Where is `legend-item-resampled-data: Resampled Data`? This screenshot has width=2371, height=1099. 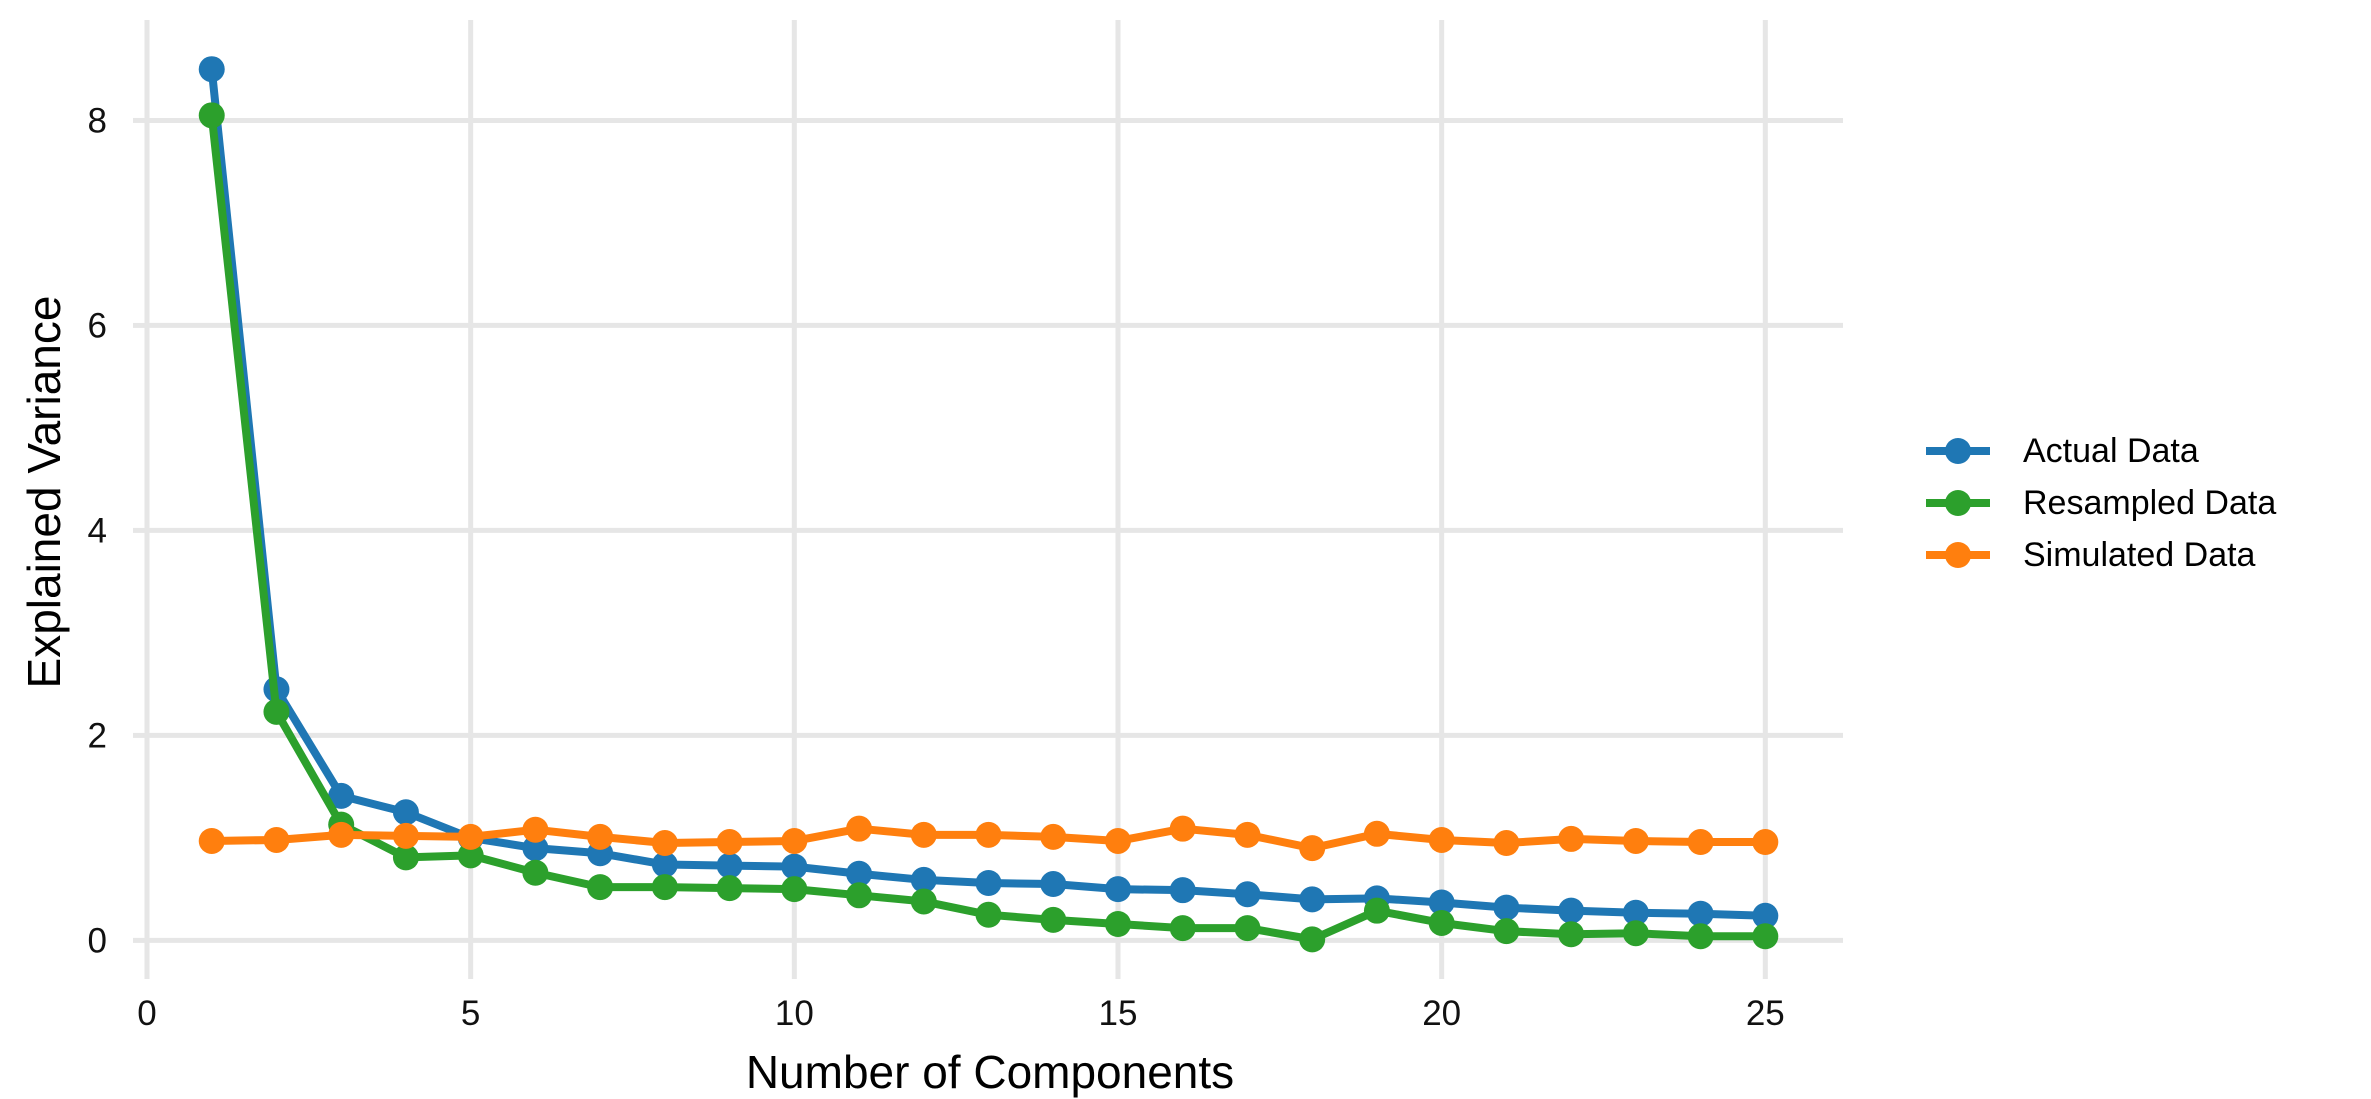
legend-item-resampled-data: Resampled Data is located at coordinates (2100, 503).